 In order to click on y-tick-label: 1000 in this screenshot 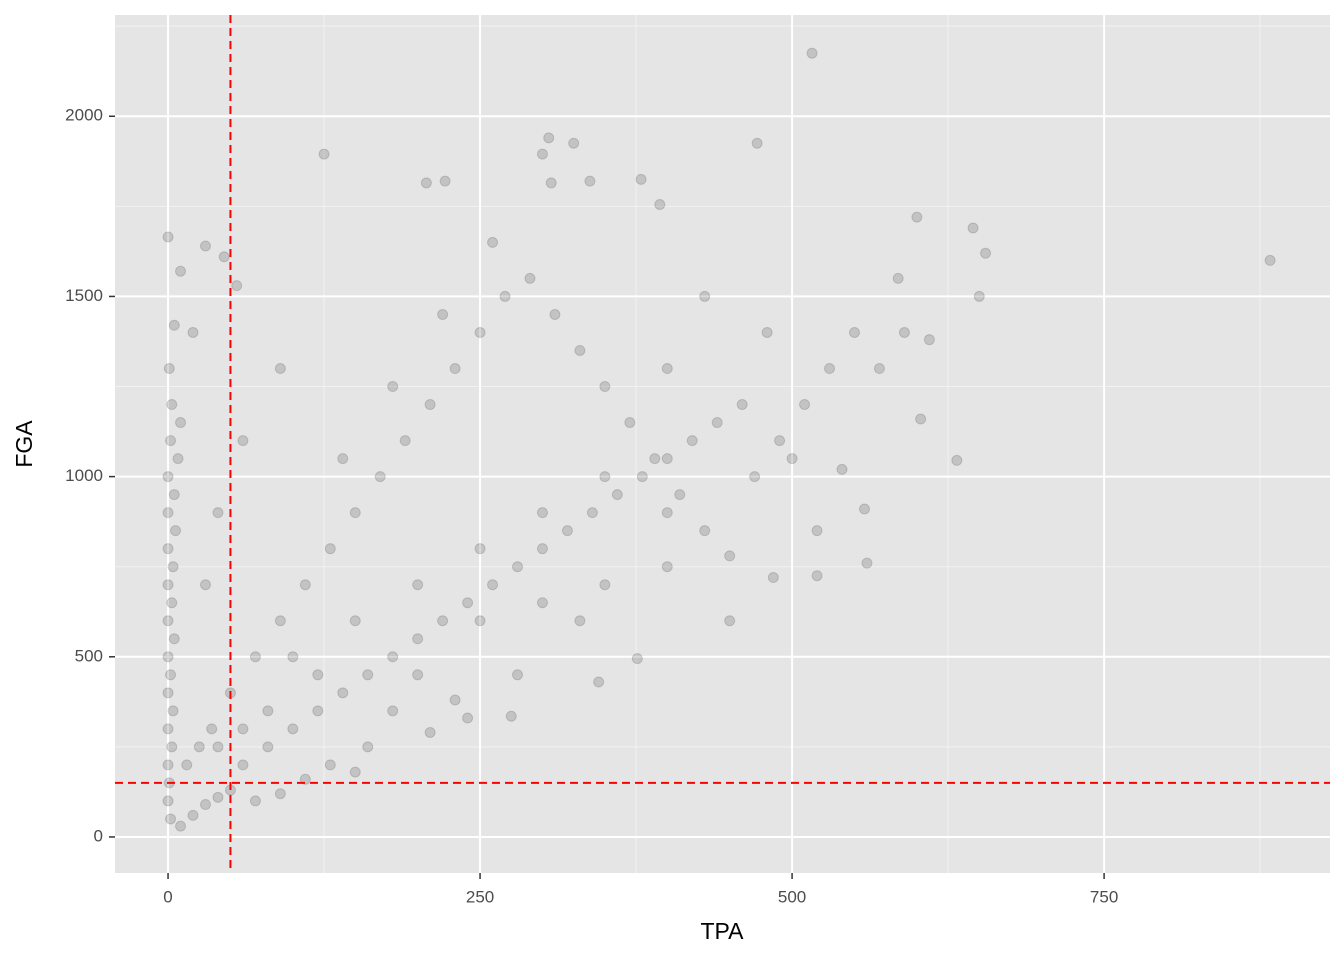, I will do `click(84, 475)`.